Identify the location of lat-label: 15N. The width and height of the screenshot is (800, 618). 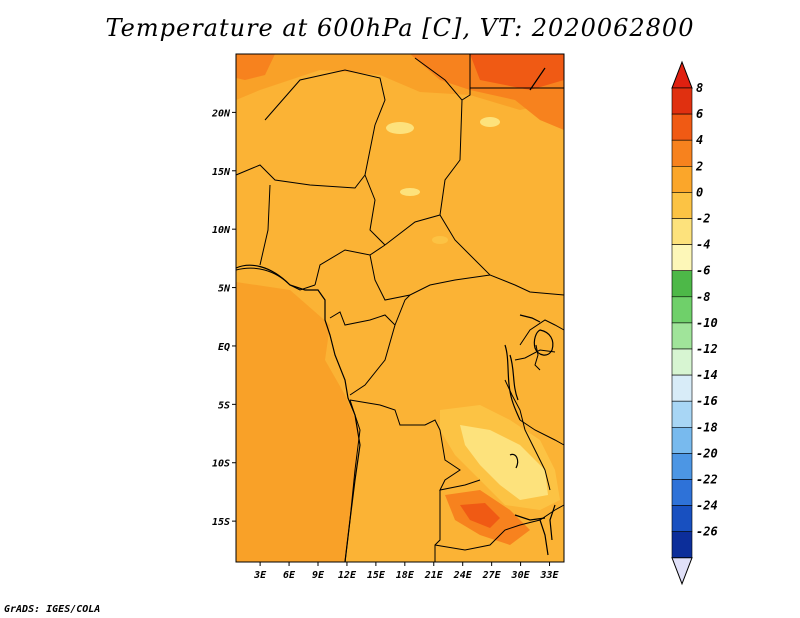
(221, 172).